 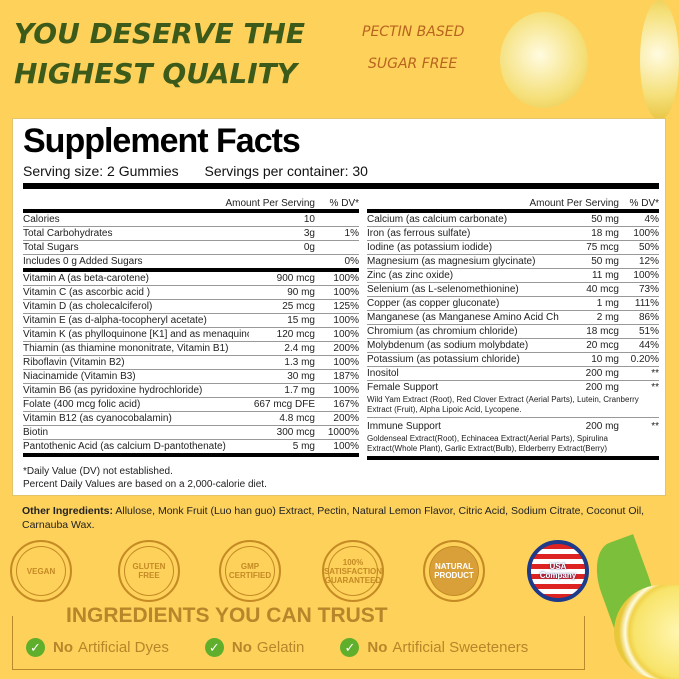 I want to click on trust-item: ✓ No Artificial Sweeteners, so click(x=434, y=647).